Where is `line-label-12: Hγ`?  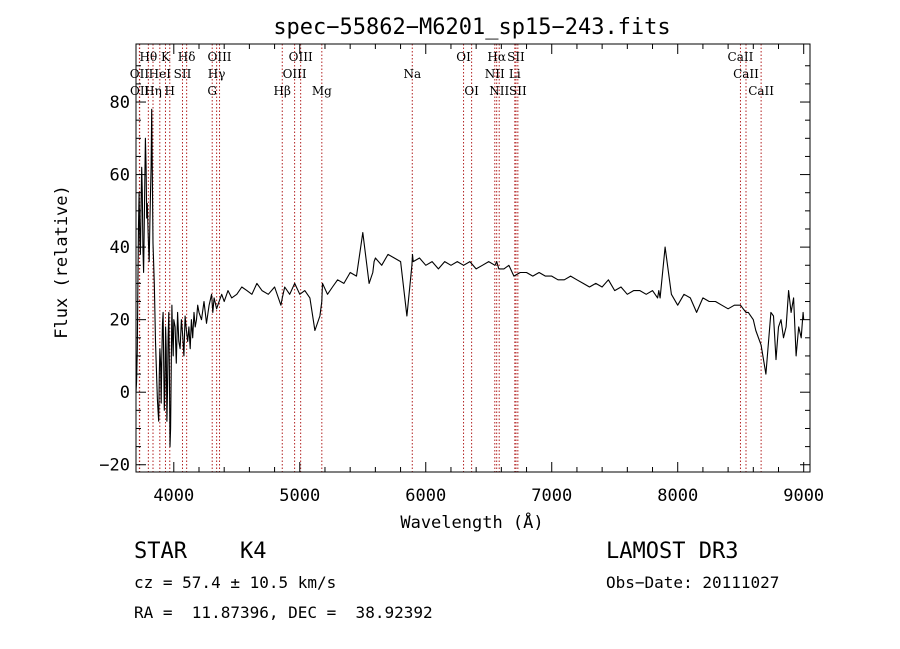
line-label-12: Hγ is located at coordinates (217, 74).